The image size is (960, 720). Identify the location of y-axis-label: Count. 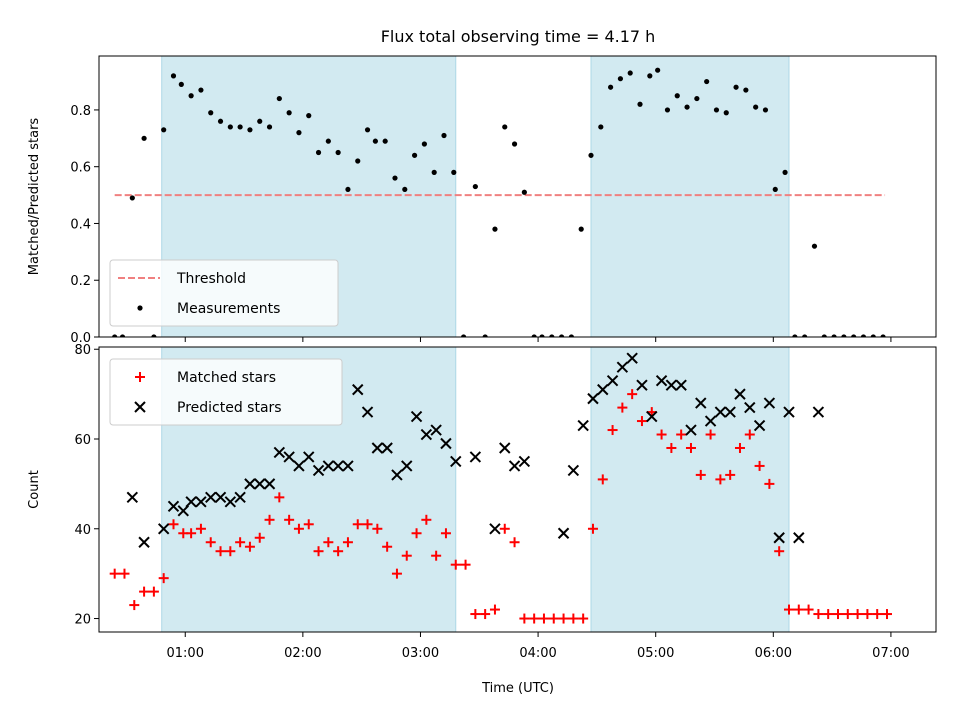
(34, 489).